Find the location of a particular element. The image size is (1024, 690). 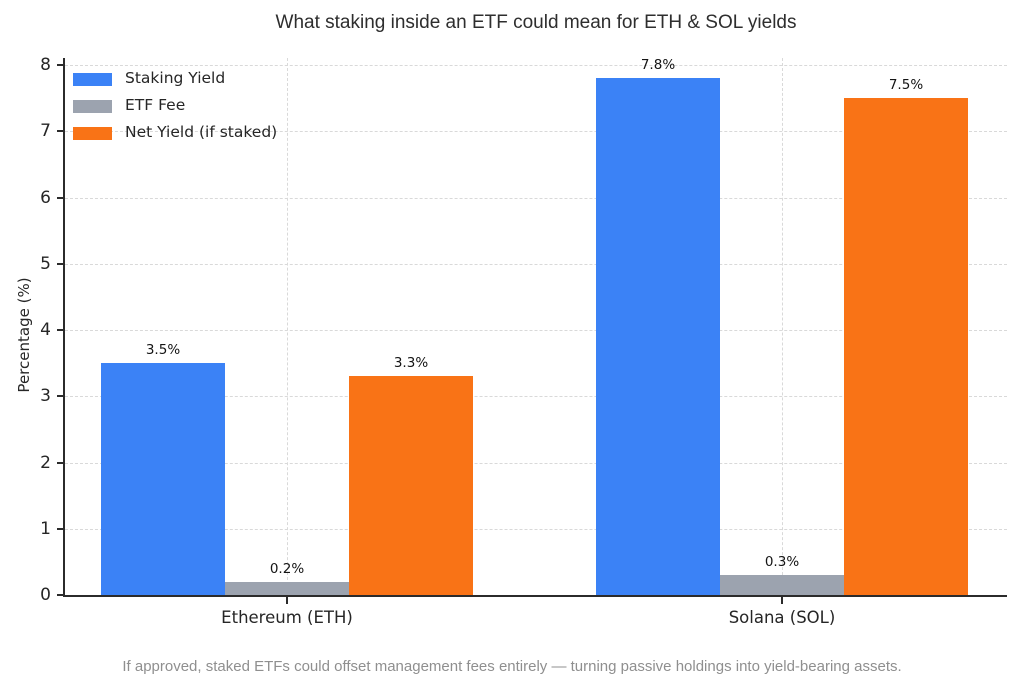

grid-line-y6 is located at coordinates (536, 198).